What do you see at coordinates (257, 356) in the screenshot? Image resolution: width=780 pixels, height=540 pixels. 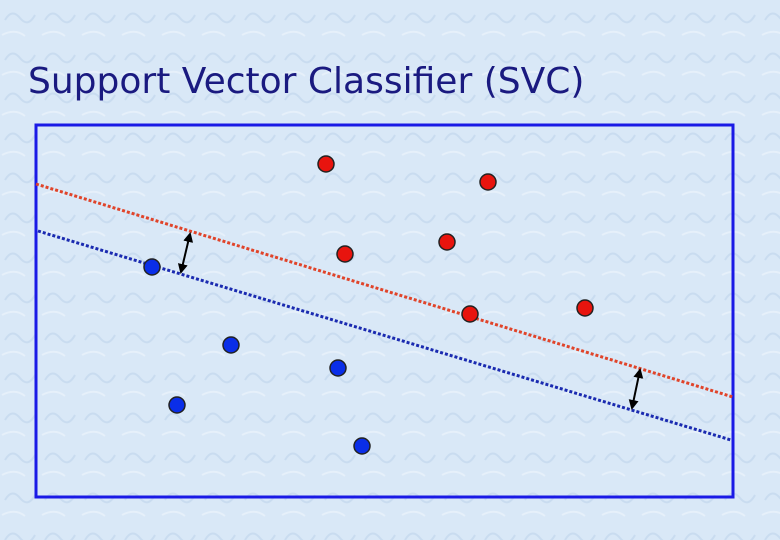 I see `blue-points` at bounding box center [257, 356].